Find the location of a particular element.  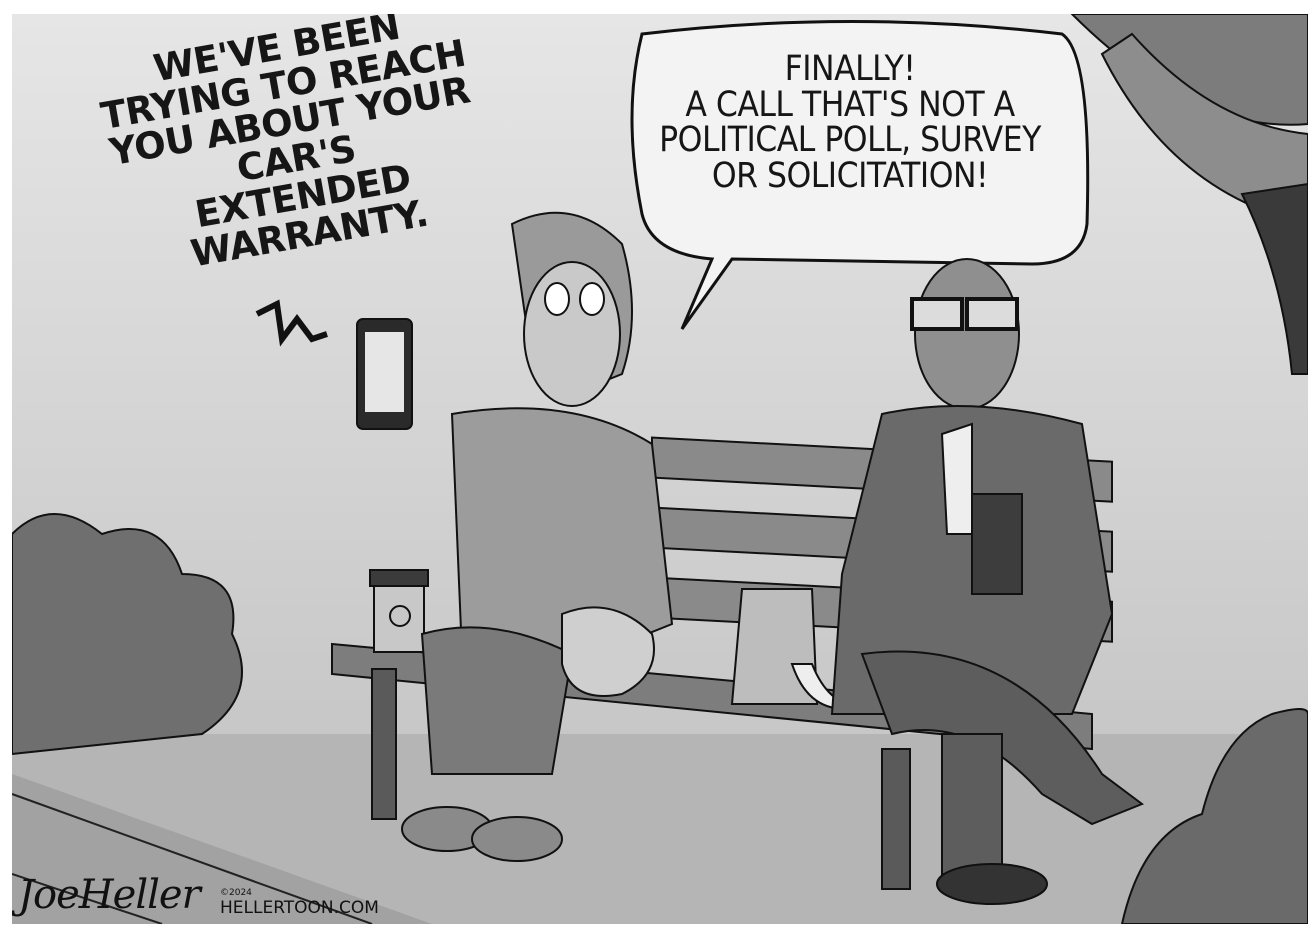

sidewalk is located at coordinates (222, 849).